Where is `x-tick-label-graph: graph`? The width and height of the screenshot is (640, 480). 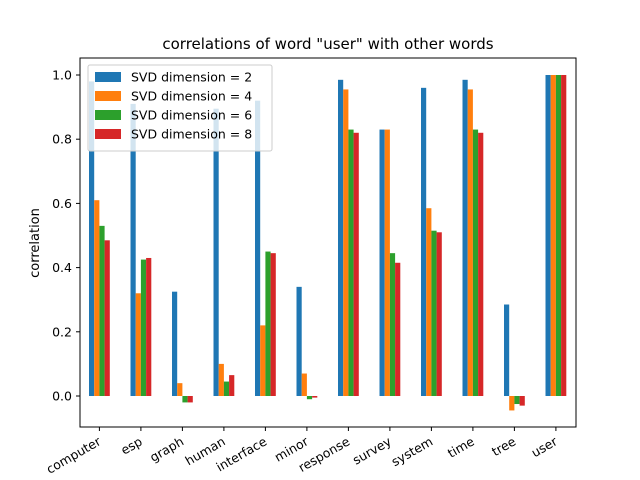 x-tick-label-graph: graph is located at coordinates (166, 449).